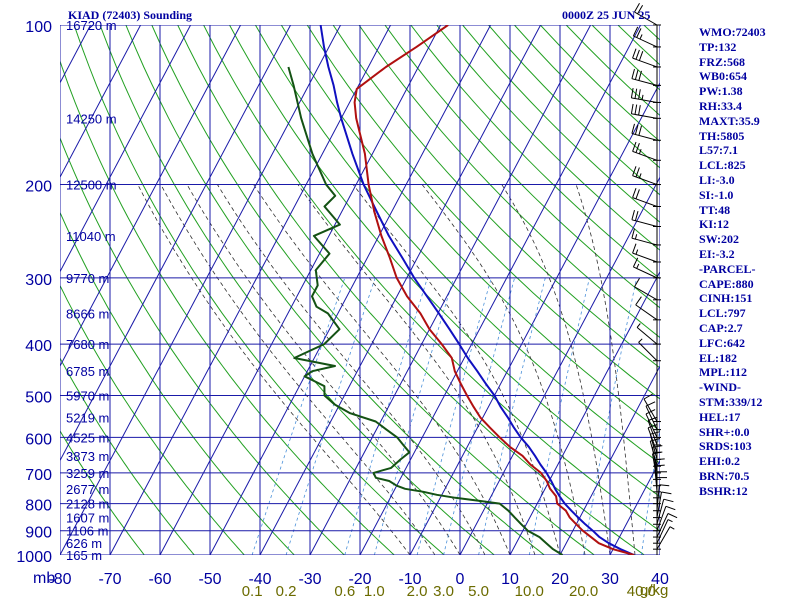  What do you see at coordinates (87, 489) in the screenshot?
I see `height-label: 2677 m` at bounding box center [87, 489].